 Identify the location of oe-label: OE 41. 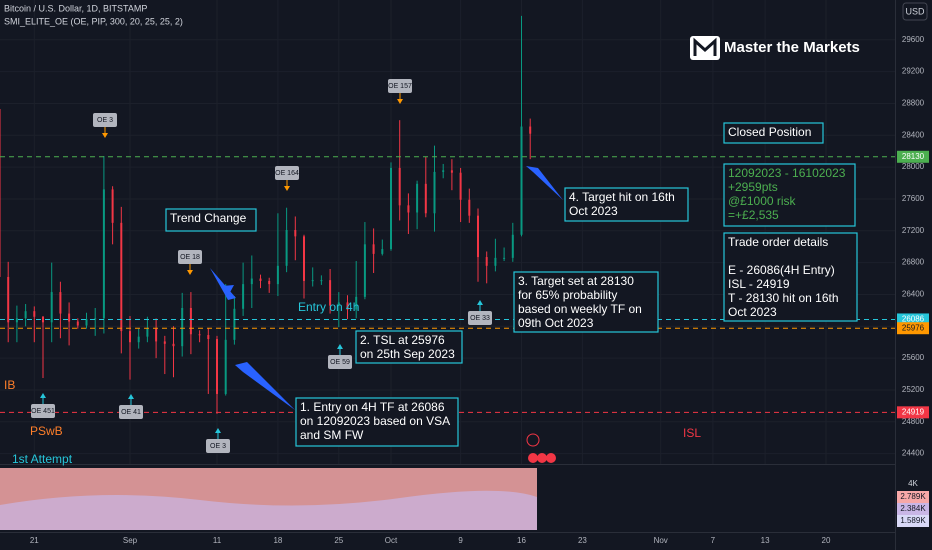
(131, 412).